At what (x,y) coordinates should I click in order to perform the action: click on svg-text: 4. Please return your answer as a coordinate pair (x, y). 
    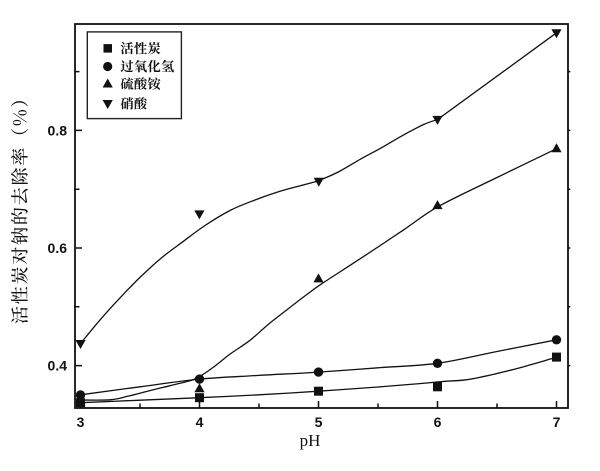
    Looking at the image, I should click on (200, 422).